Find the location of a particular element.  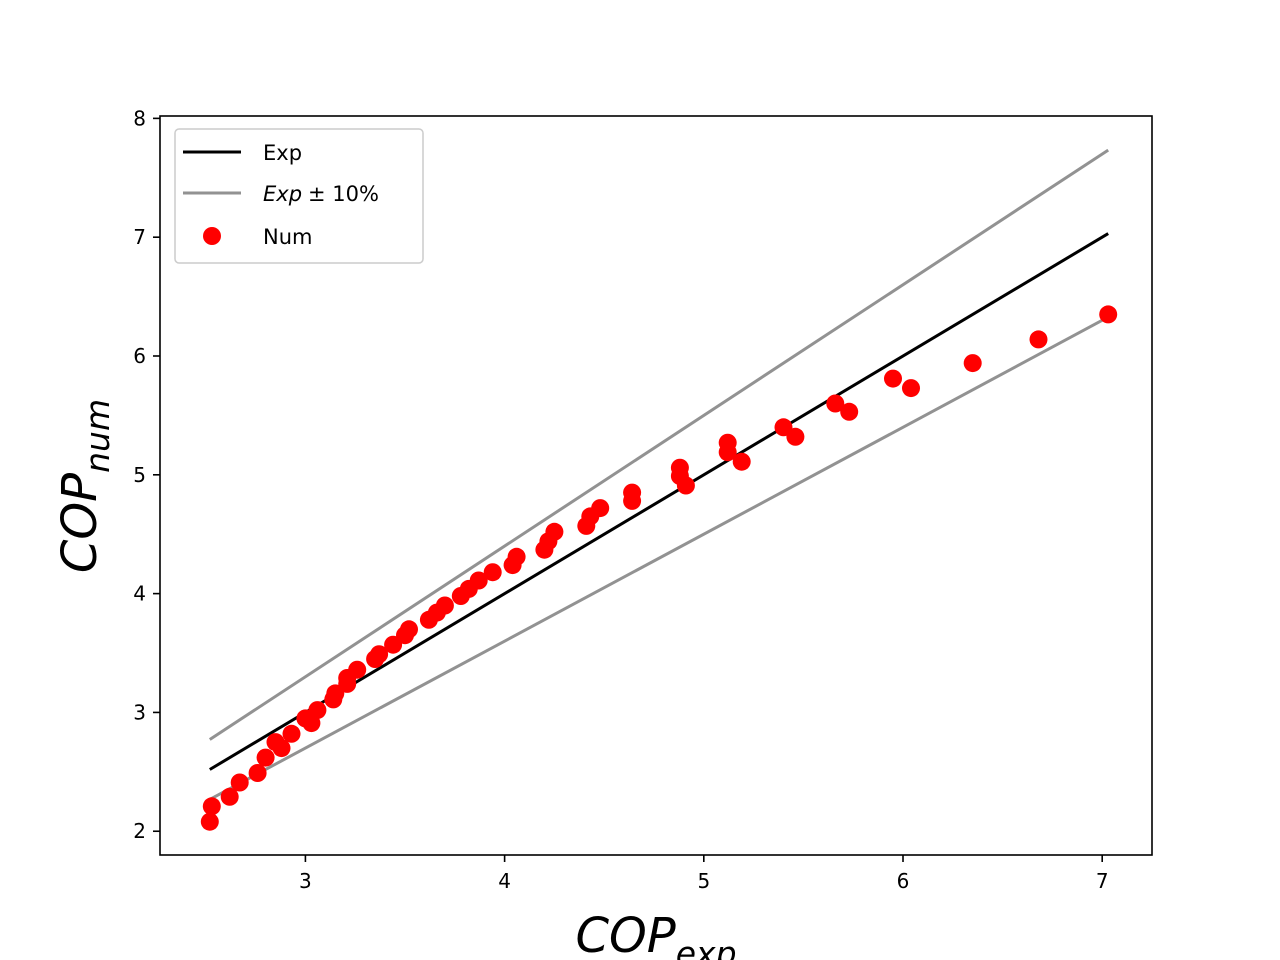

x-tick-label-7: 7 is located at coordinates (1102, 881).